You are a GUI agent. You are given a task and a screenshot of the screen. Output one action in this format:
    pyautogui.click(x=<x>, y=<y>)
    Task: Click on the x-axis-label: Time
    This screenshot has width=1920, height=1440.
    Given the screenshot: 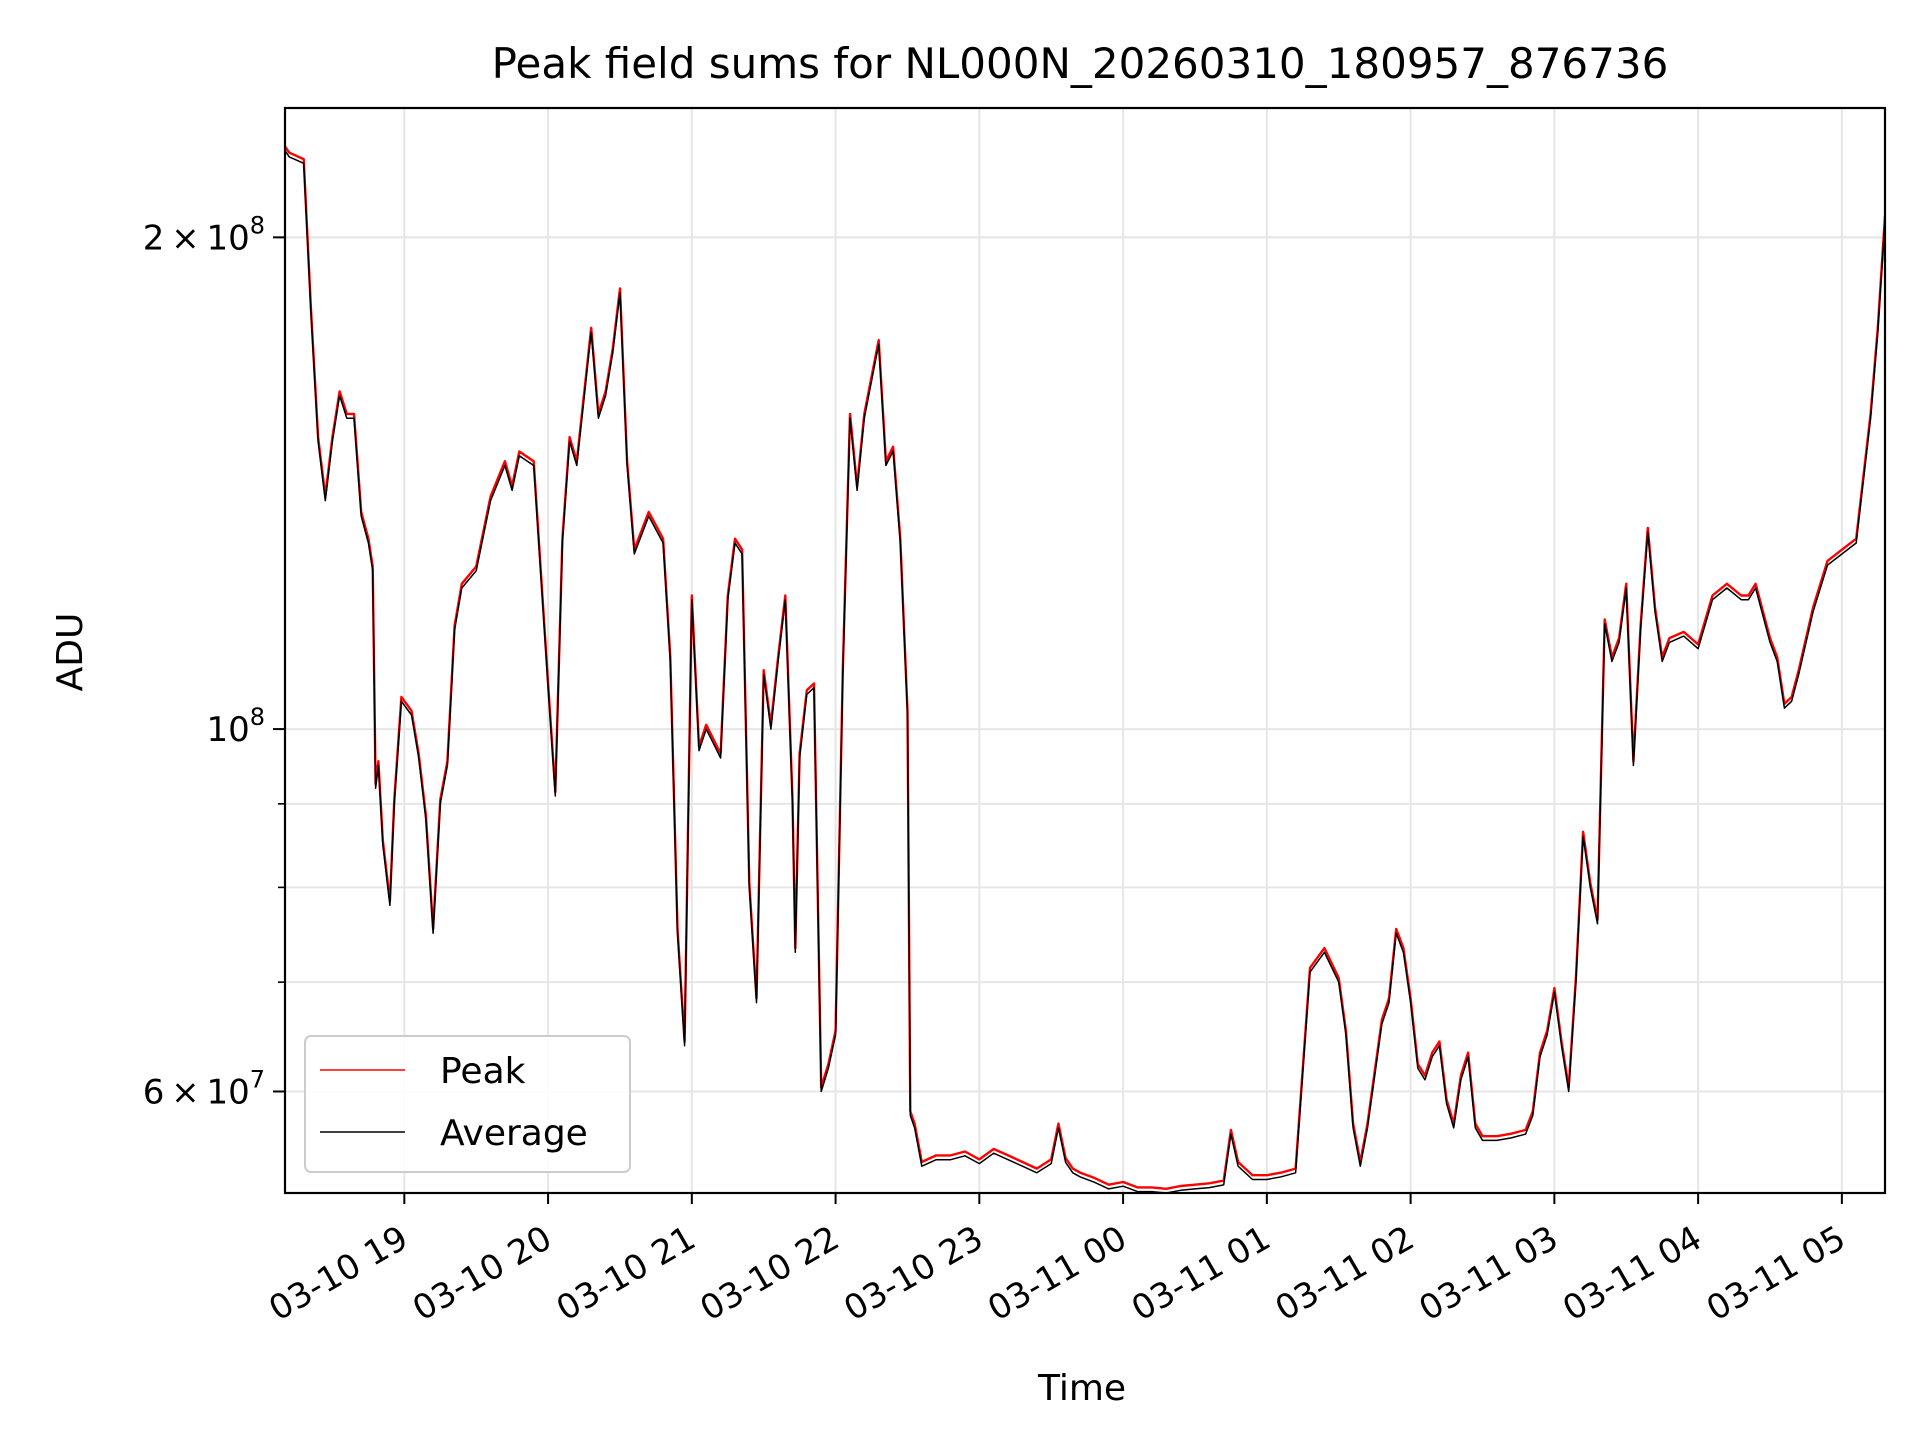 What is the action you would take?
    pyautogui.click(x=1081, y=1388)
    